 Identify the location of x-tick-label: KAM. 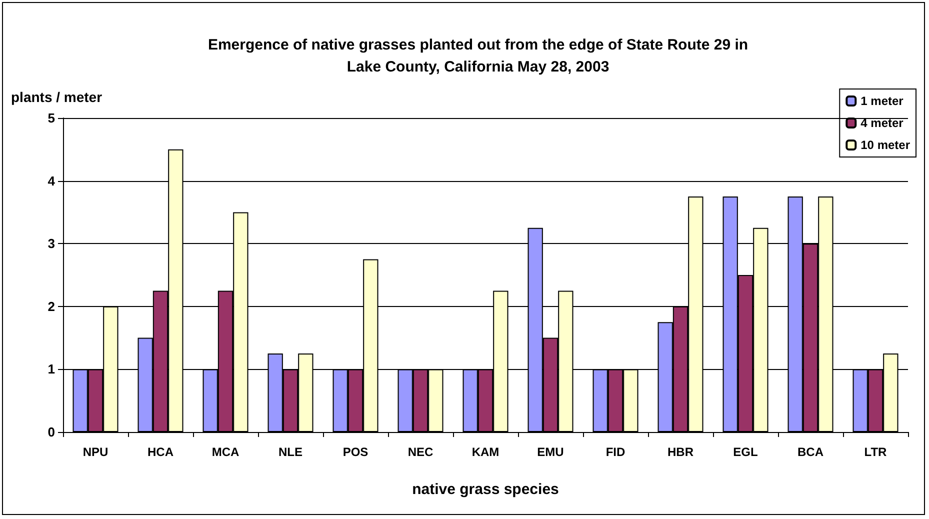
(486, 452).